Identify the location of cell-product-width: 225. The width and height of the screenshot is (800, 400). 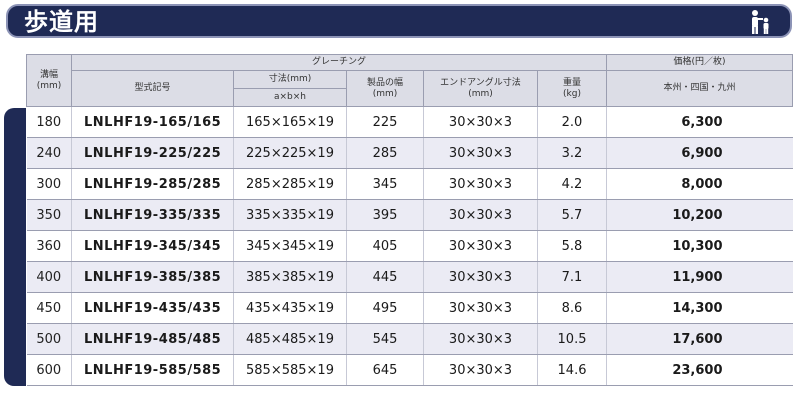
(385, 122).